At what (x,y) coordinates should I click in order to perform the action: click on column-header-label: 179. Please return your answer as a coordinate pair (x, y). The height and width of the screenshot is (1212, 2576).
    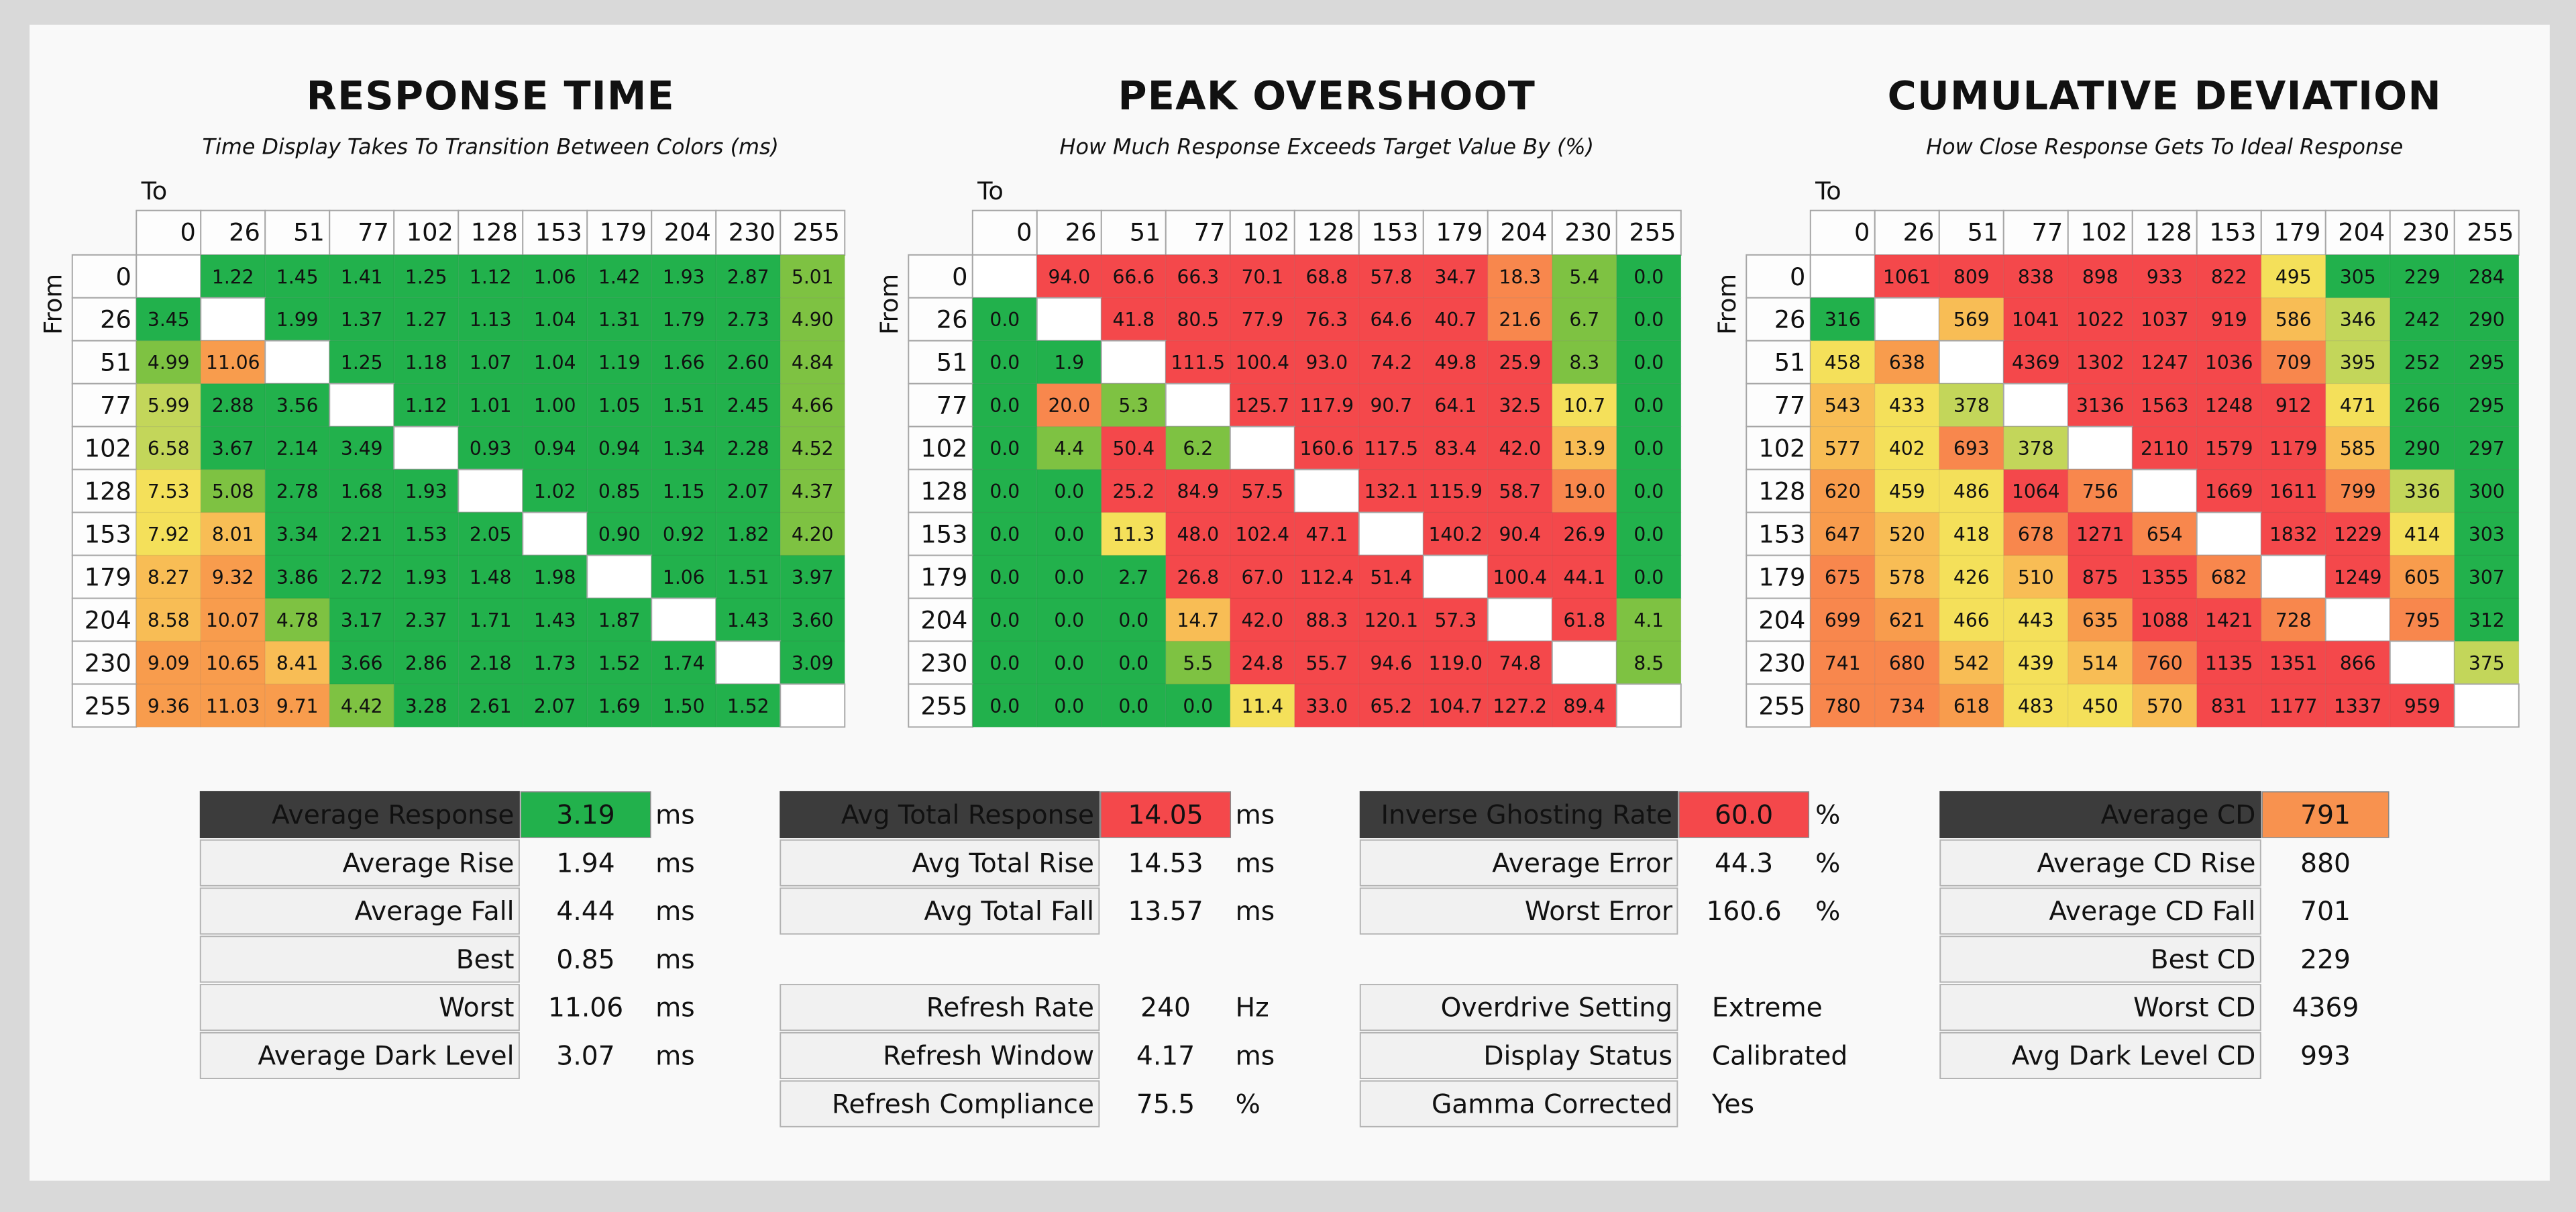
    Looking at the image, I should click on (623, 231).